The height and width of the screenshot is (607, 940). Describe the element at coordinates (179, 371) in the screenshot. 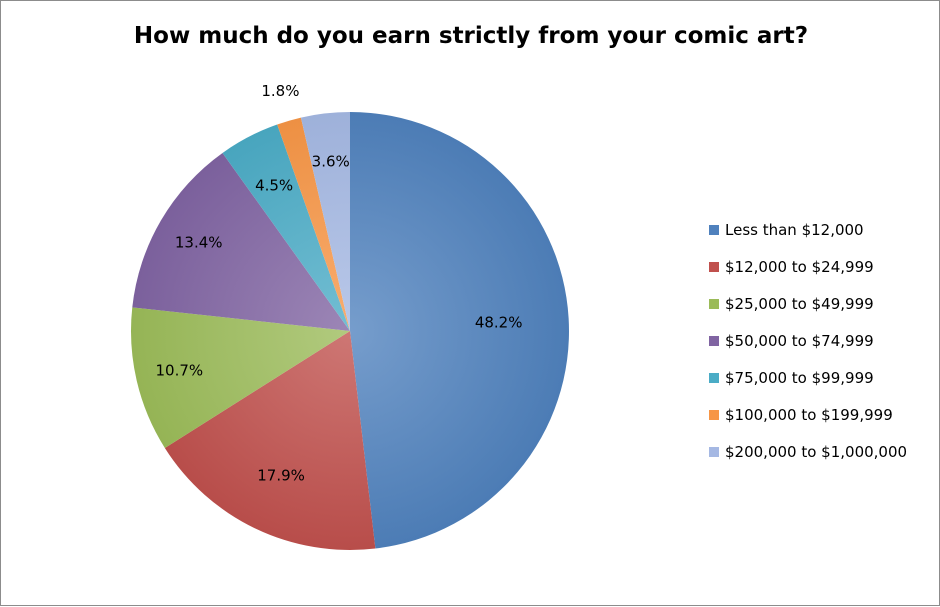

I see `slice-data-label: 10.7%` at that location.